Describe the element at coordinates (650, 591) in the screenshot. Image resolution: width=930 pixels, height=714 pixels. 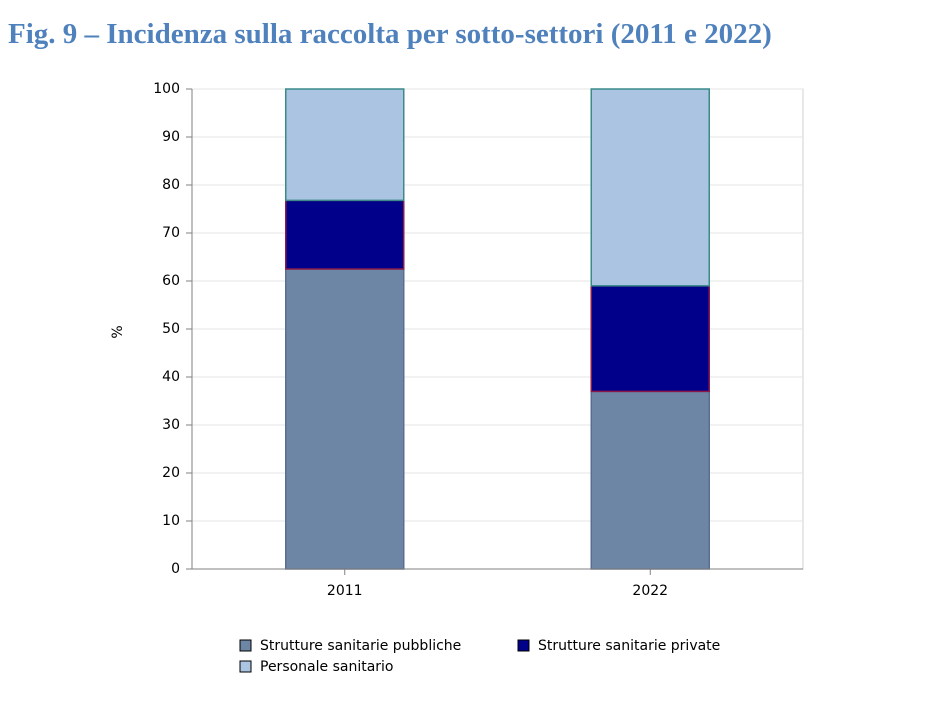
I see `x-tick-label: 2022` at that location.